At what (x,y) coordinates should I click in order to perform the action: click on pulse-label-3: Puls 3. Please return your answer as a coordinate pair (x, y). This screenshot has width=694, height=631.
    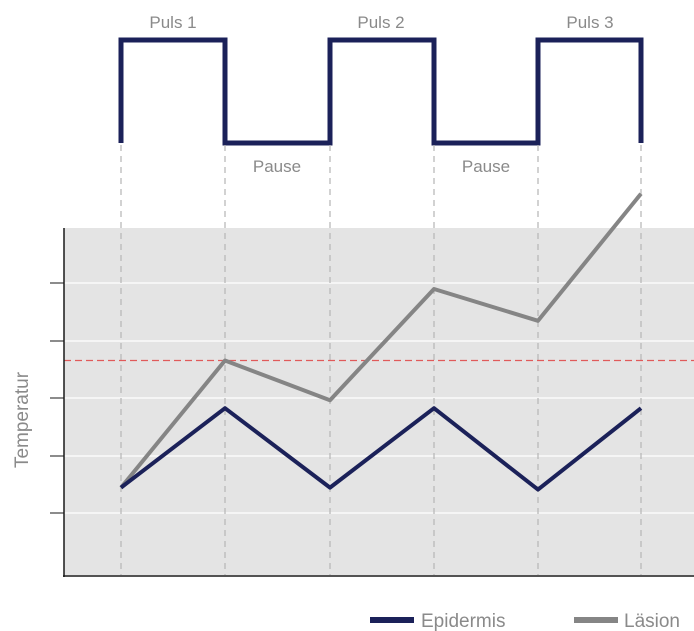
    Looking at the image, I should click on (589, 22).